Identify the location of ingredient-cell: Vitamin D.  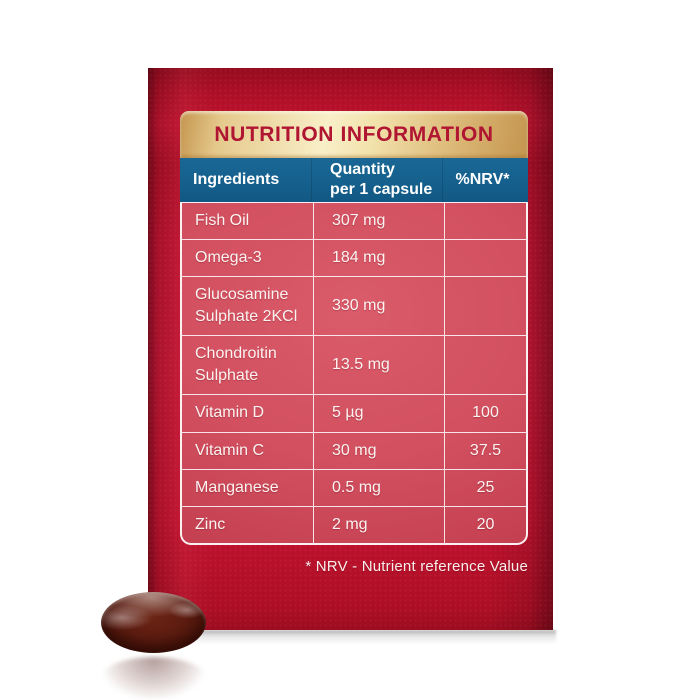
(248, 413).